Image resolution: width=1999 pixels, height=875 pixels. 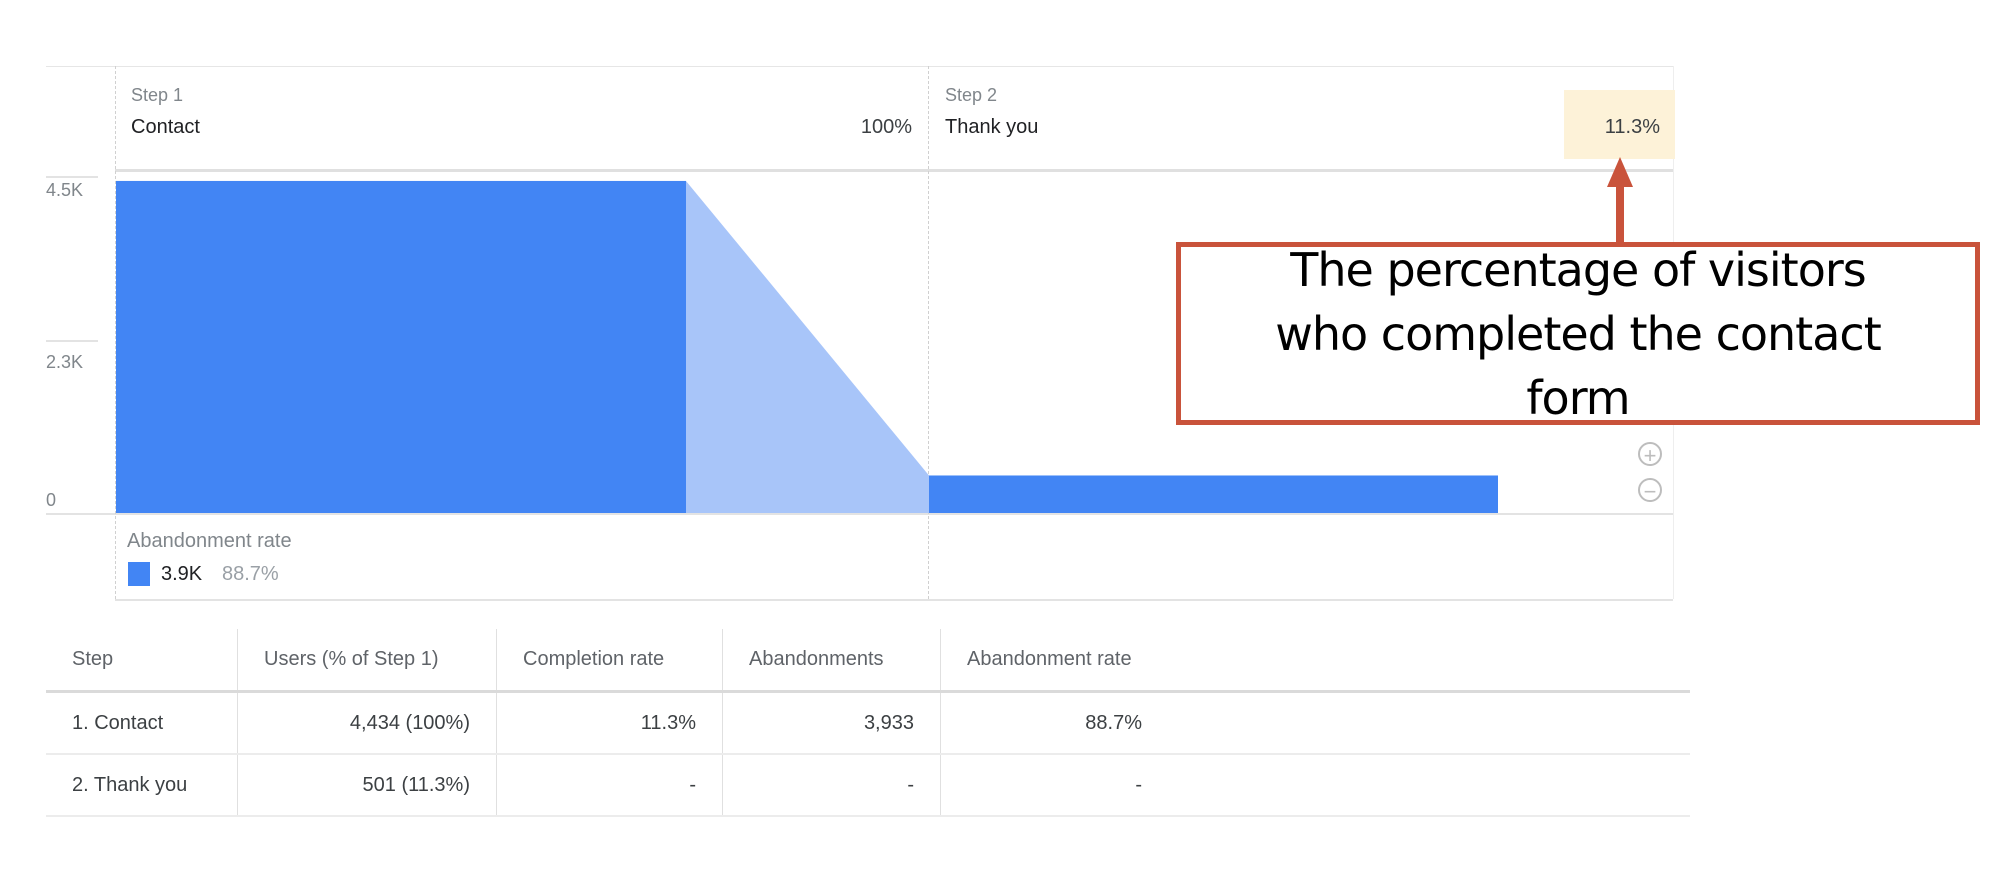 What do you see at coordinates (1620, 201) in the screenshot?
I see `callout-arrow` at bounding box center [1620, 201].